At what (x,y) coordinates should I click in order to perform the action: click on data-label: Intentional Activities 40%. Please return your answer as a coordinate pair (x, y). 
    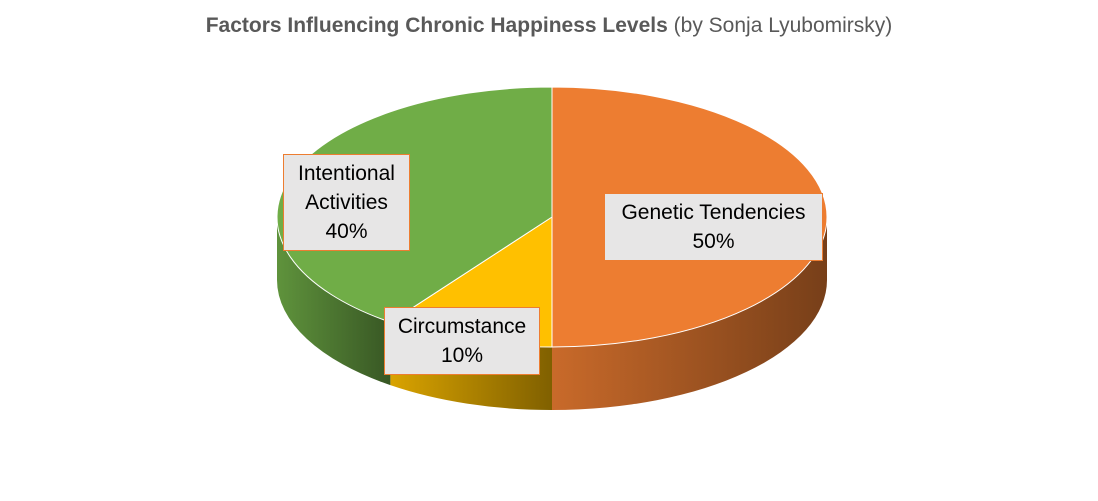
    Looking at the image, I should click on (346, 202).